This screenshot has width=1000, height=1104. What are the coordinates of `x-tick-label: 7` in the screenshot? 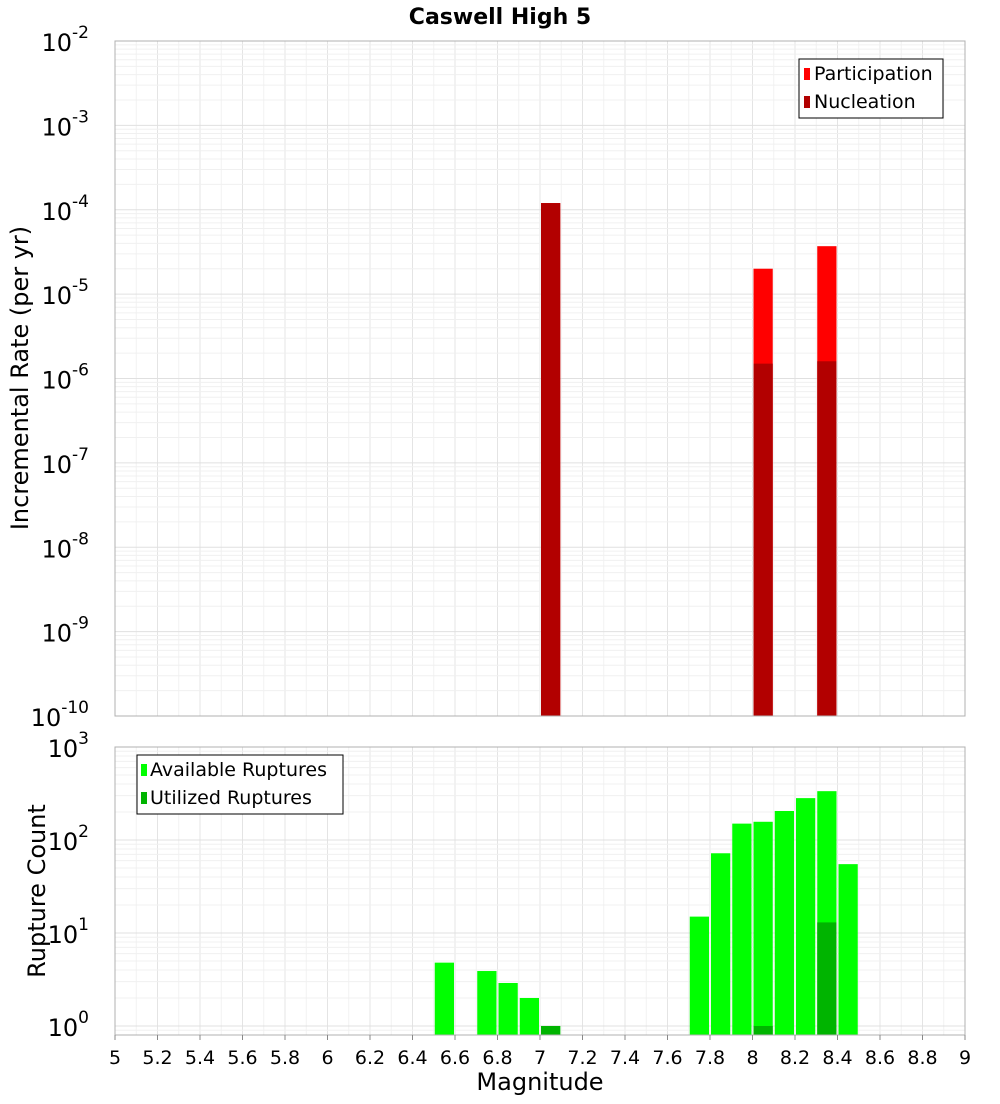 It's located at (540, 1058).